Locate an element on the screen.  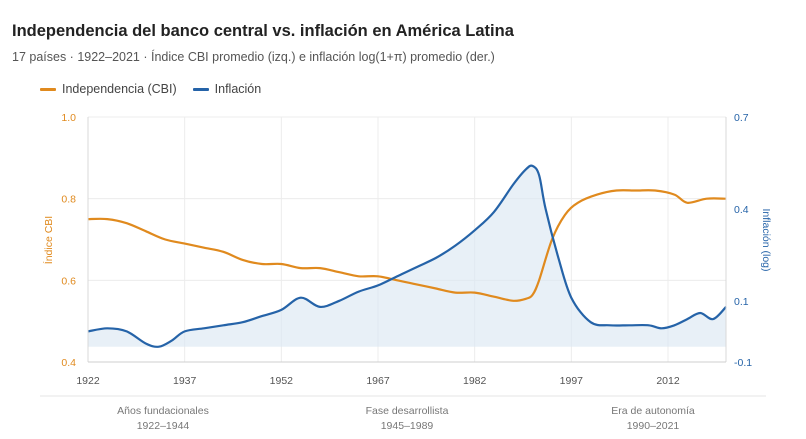
y-left-tick-label: 0.4 is located at coordinates (68, 363).